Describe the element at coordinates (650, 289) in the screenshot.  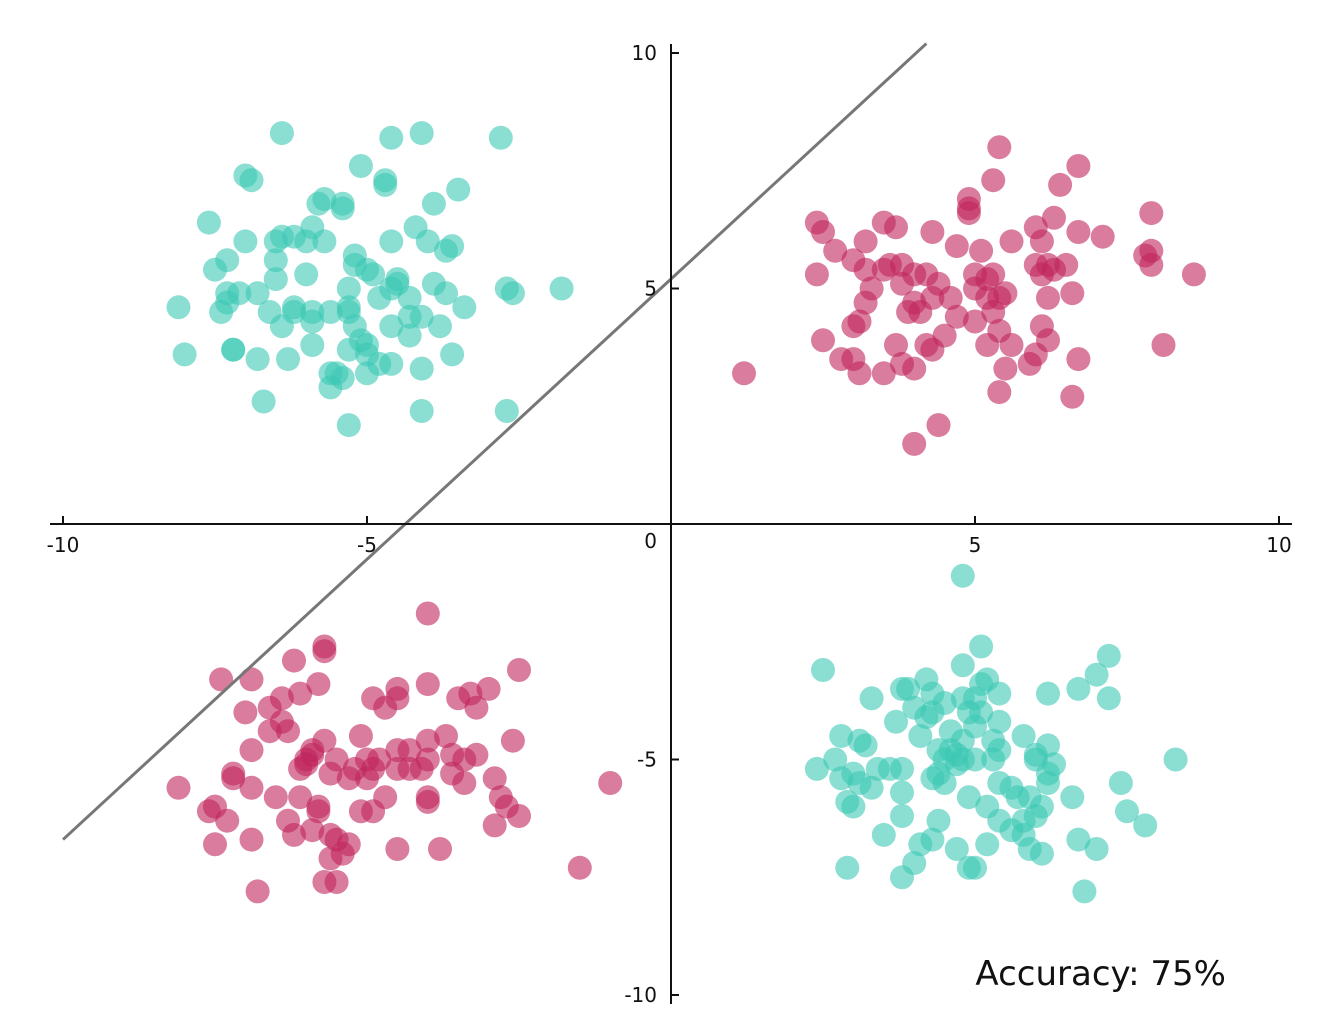
I see `y-tick-label: 5` at that location.